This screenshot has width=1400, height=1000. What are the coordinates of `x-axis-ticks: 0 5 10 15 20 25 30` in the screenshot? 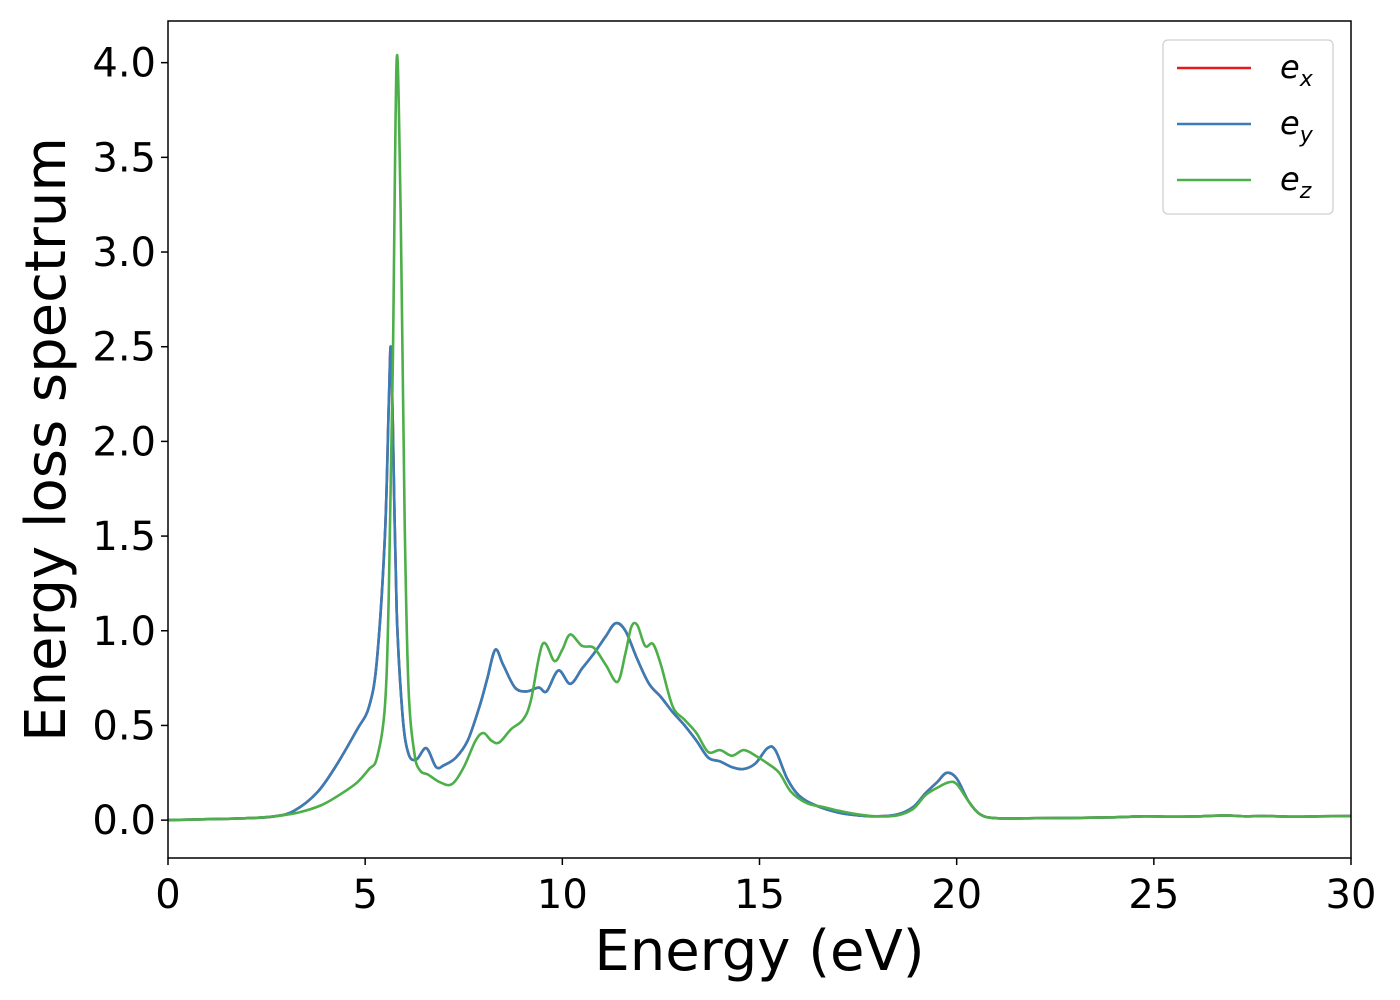 It's located at (765, 888).